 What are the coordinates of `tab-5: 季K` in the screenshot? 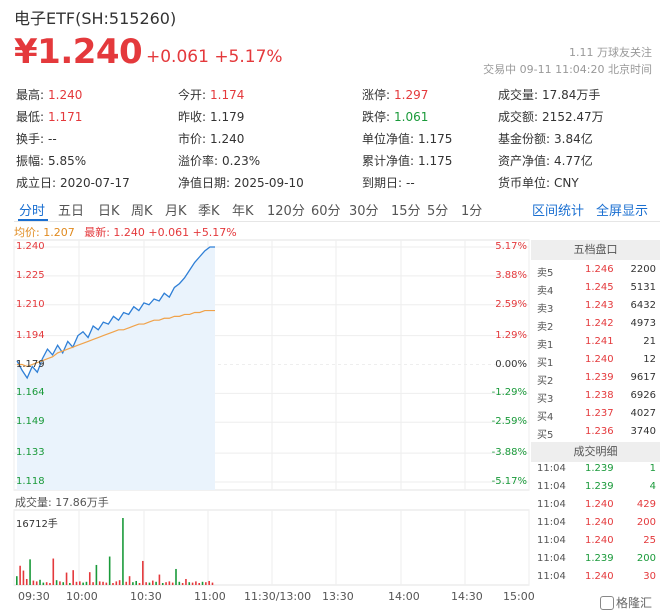 It's located at (209, 211).